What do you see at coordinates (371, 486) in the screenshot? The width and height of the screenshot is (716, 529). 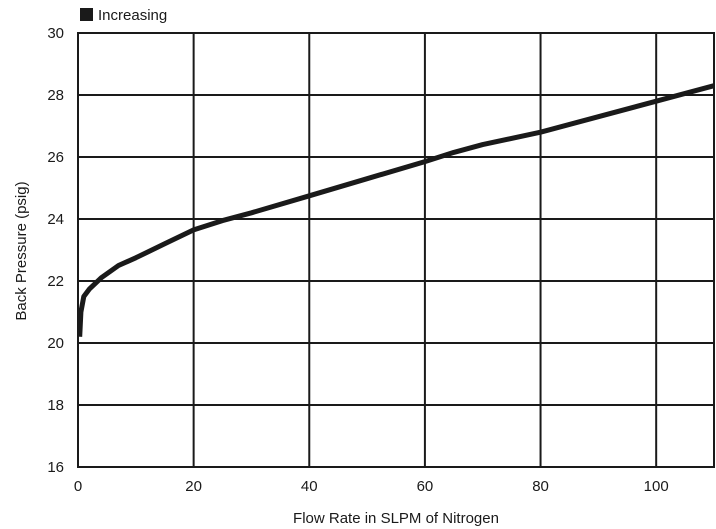 I see `x-axis-ticks: 0 20 40 60 80 100` at bounding box center [371, 486].